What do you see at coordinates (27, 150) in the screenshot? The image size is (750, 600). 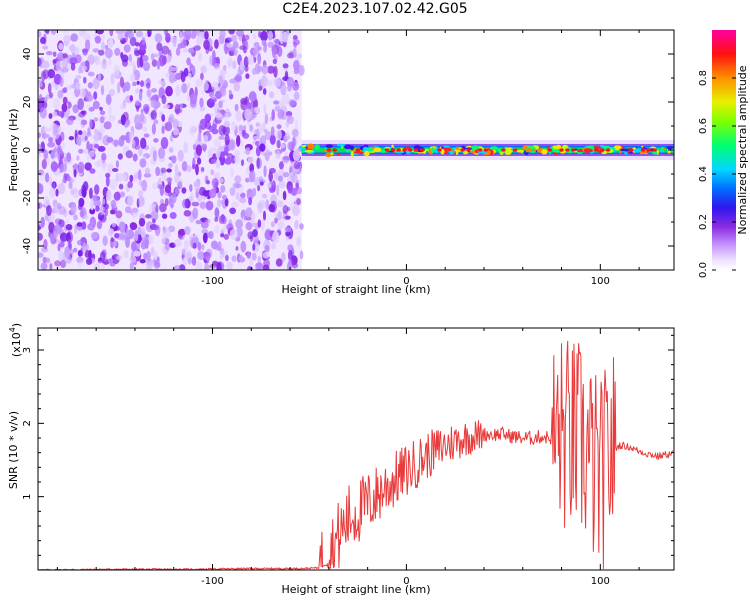 I see `y-tick-label: 0` at bounding box center [27, 150].